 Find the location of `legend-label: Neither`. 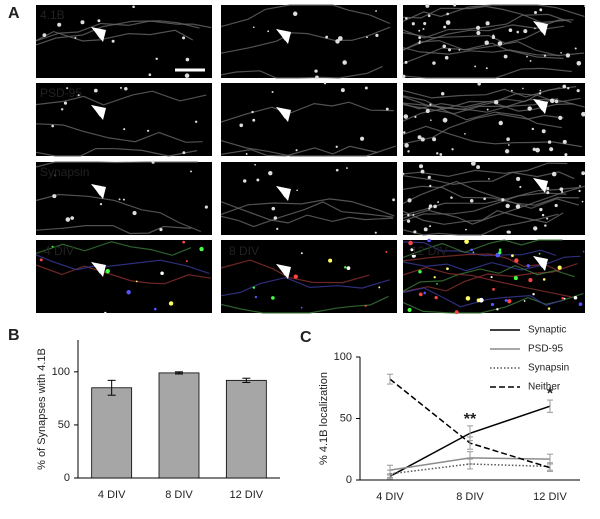

legend-label: Neither is located at coordinates (544, 387).